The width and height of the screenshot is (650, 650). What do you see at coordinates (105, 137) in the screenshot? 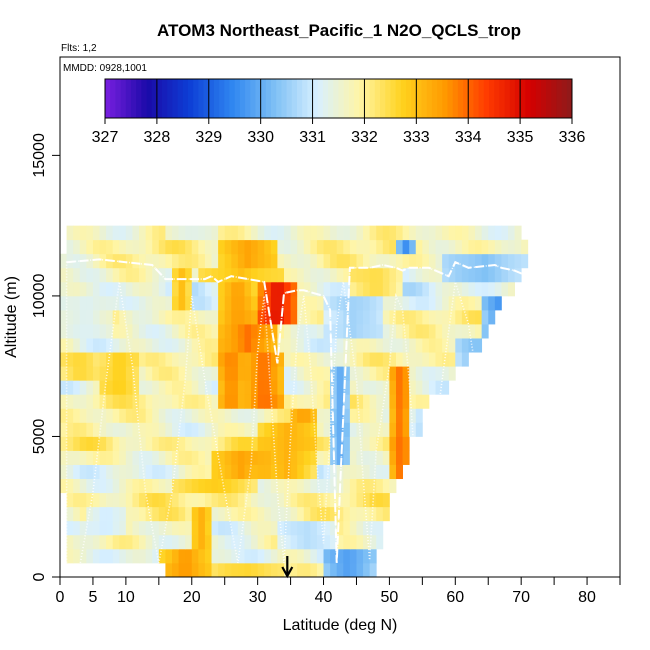
I see `colorbar-tick-label: 327` at bounding box center [105, 137].